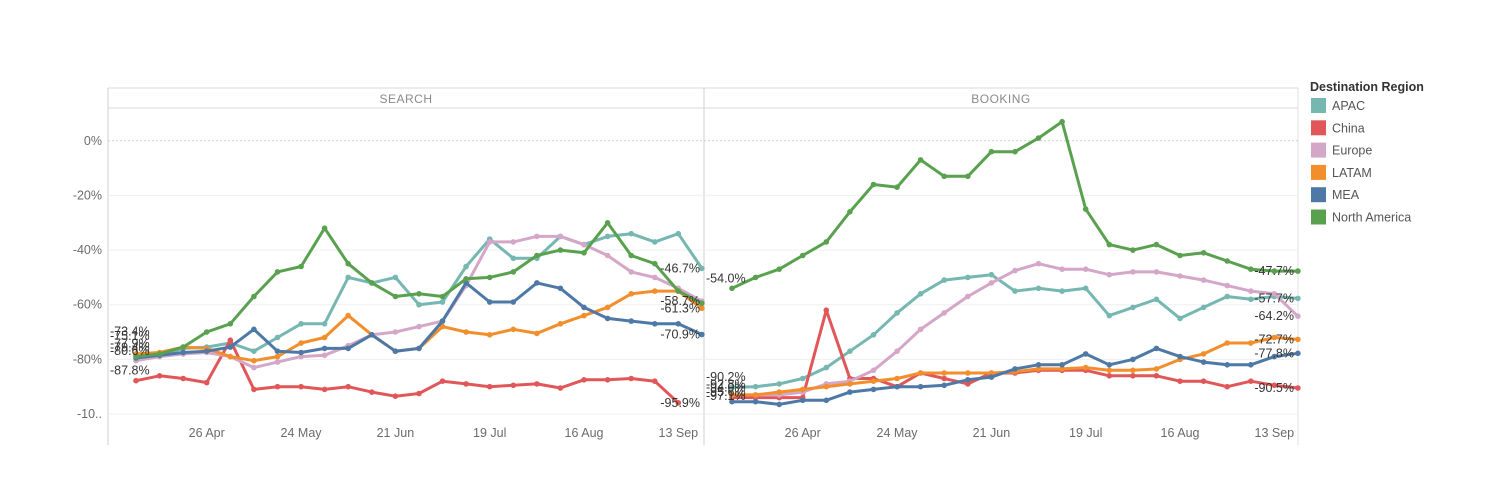 This screenshot has height=481, width=1510. What do you see at coordinates (87, 305) in the screenshot?
I see `y-tick-label: -60%` at bounding box center [87, 305].